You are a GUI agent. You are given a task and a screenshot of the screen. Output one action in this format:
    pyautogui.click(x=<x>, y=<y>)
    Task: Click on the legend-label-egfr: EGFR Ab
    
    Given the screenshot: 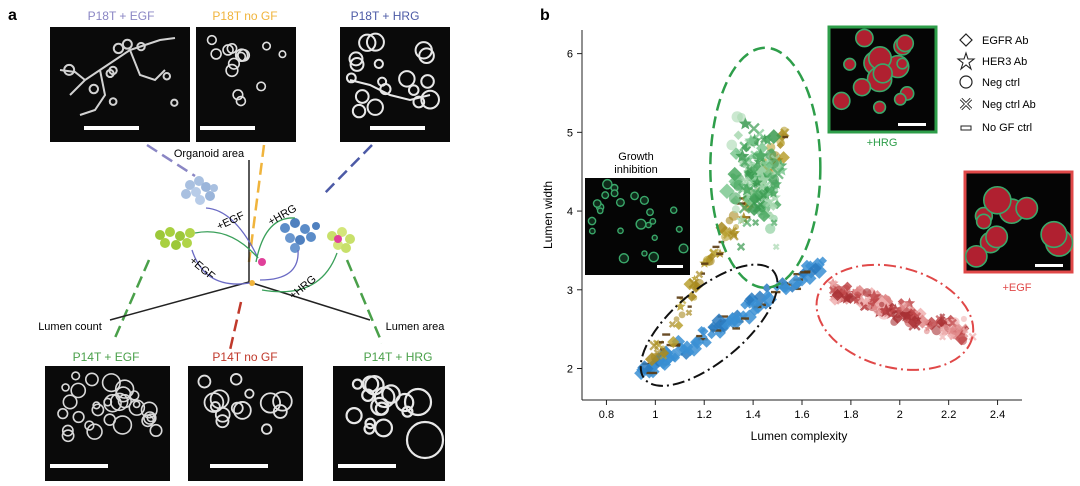 What is the action you would take?
    pyautogui.click(x=1005, y=41)
    